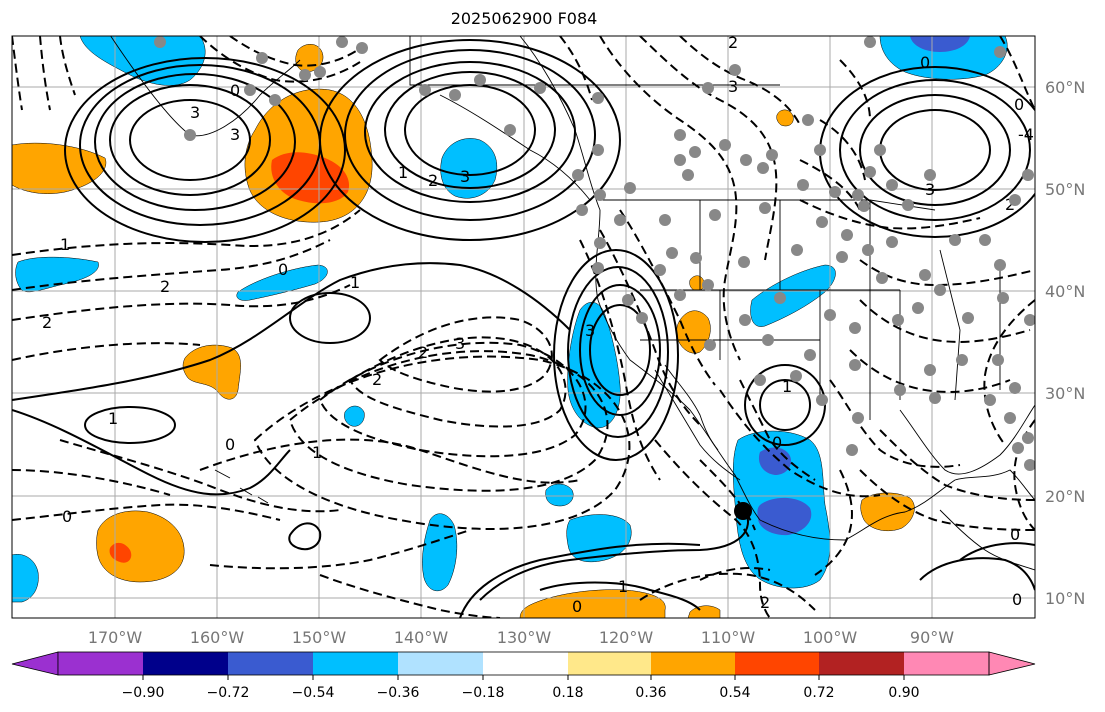 Image resolution: width=1105 pixels, height=712 pixels. What do you see at coordinates (440, 552) in the screenshot?
I see `cyan-anomaly-south-island` at bounding box center [440, 552].